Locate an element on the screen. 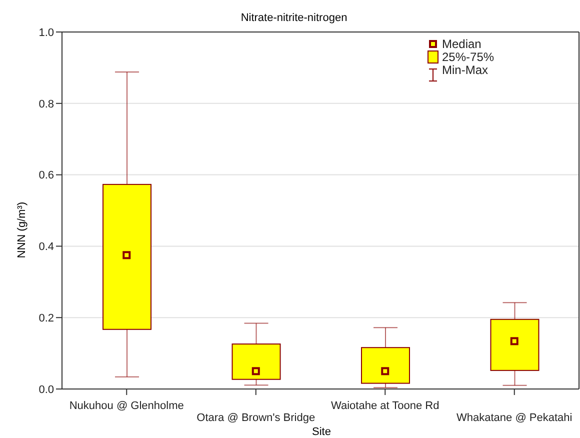 The width and height of the screenshot is (580, 438). y-tick-label: 0.2 is located at coordinates (46, 318).